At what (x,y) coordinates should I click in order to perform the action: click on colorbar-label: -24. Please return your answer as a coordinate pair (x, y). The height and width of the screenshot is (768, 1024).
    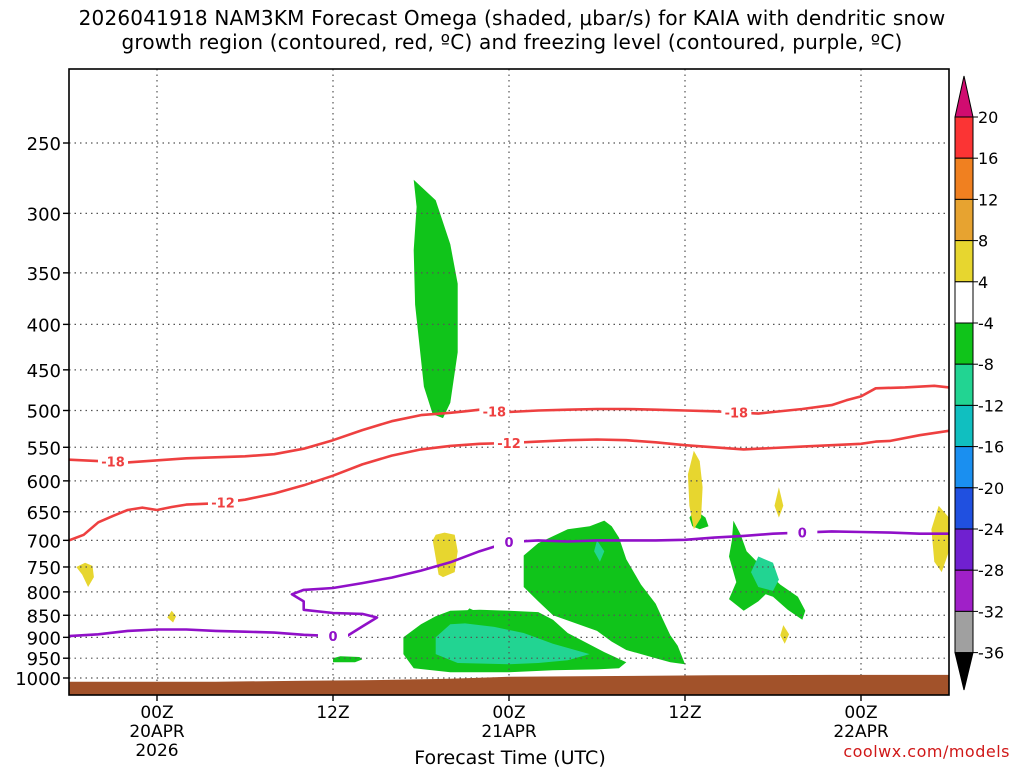
    Looking at the image, I should click on (991, 529).